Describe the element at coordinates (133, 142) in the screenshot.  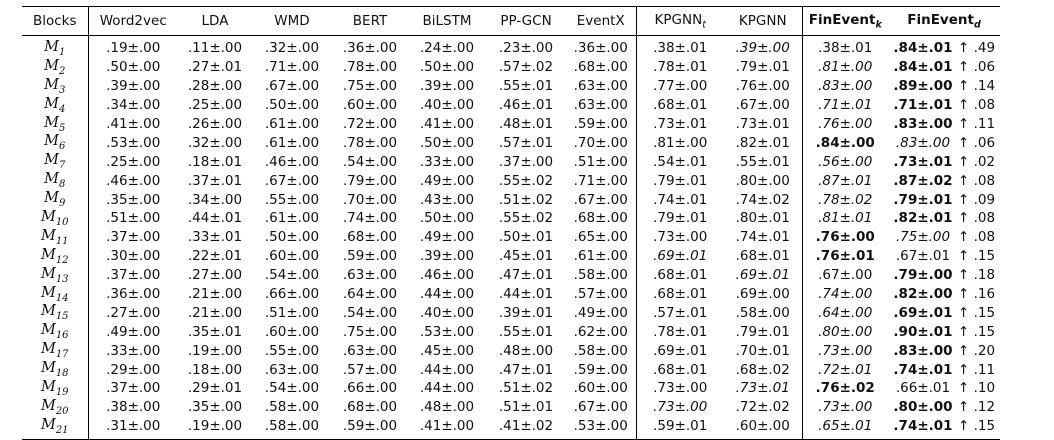
I see `cell-word2vec: .53±.00` at that location.